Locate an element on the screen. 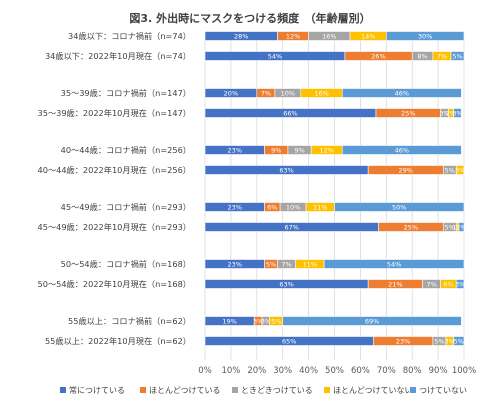 Image resolution: width=500 pixels, height=412 pixels. data-label: 50% is located at coordinates (399, 208).